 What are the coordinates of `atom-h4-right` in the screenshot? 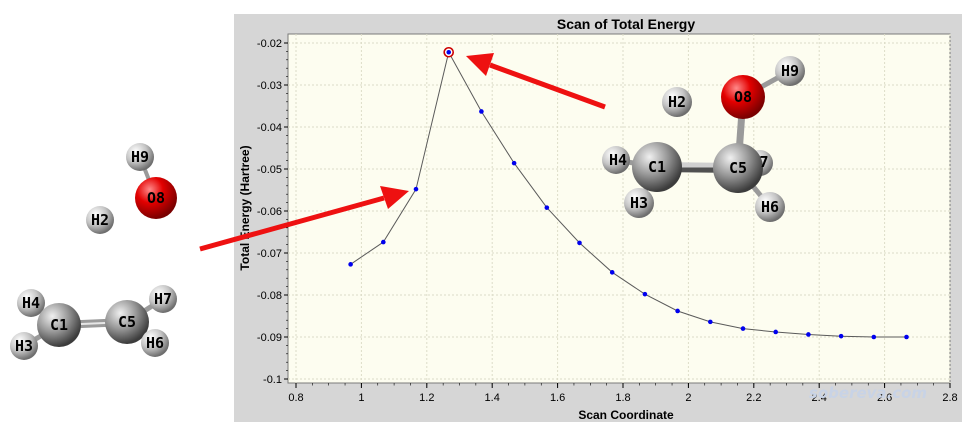 It's located at (616, 160).